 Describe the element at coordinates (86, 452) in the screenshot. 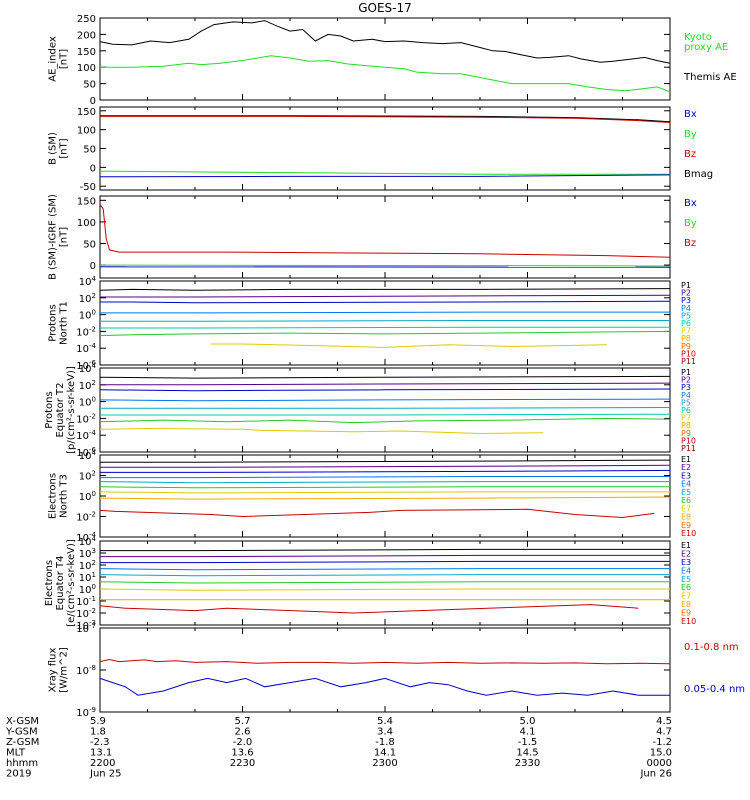

I see `y-tick-label: 10-6` at that location.